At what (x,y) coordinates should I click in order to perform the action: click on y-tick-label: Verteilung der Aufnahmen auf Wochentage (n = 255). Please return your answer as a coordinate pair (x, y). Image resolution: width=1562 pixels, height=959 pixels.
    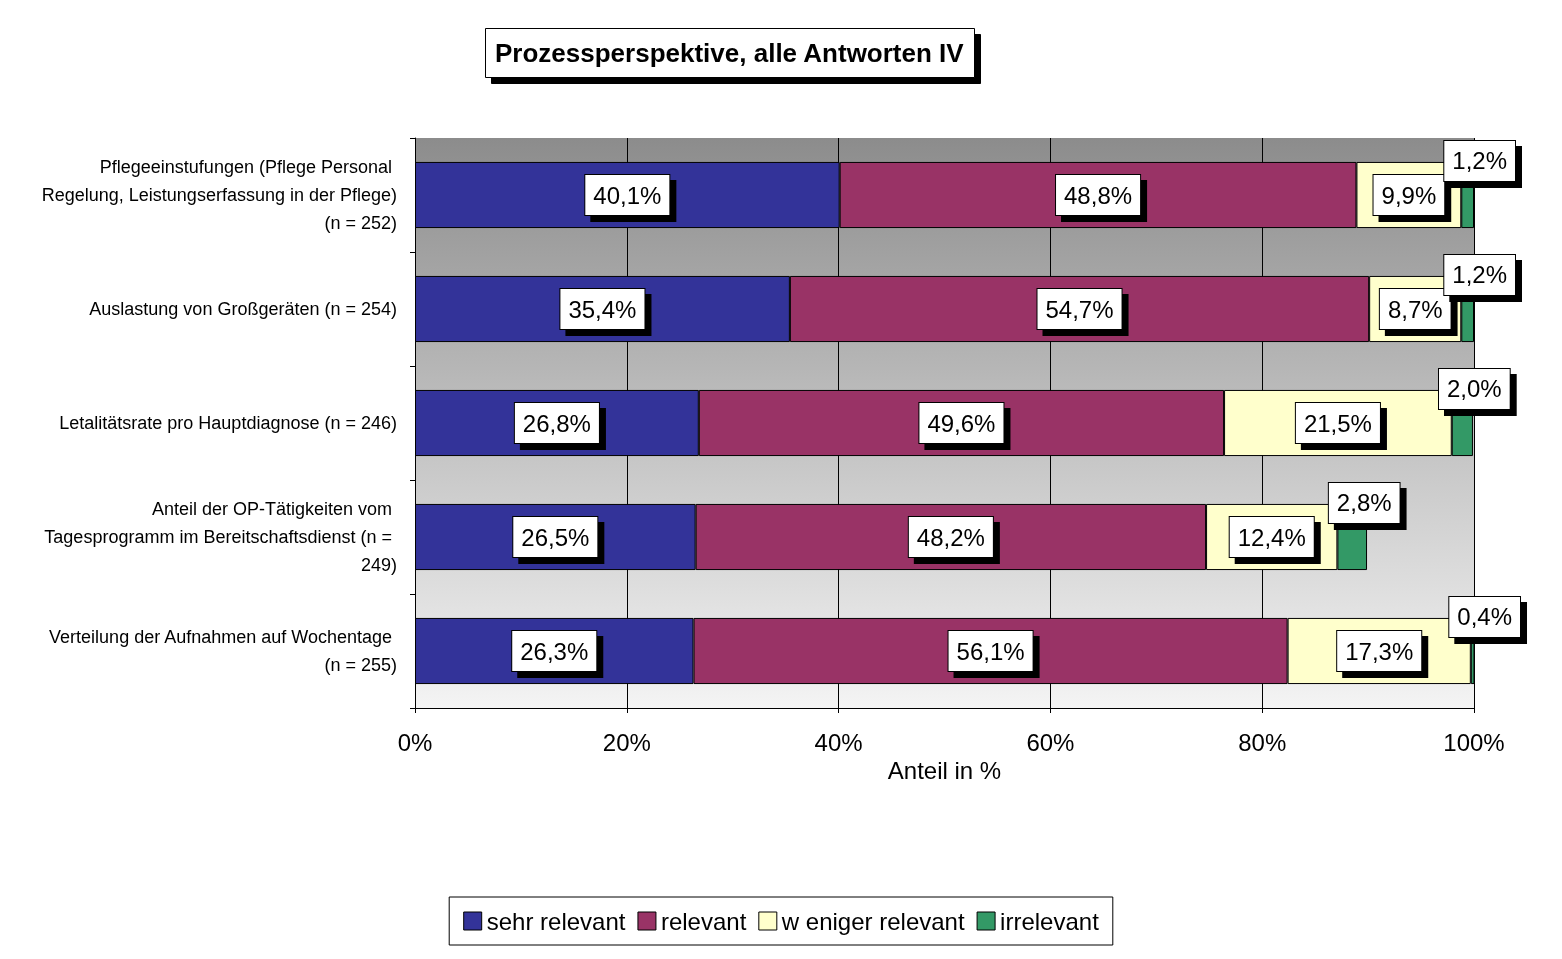
    Looking at the image, I should click on (223, 651).